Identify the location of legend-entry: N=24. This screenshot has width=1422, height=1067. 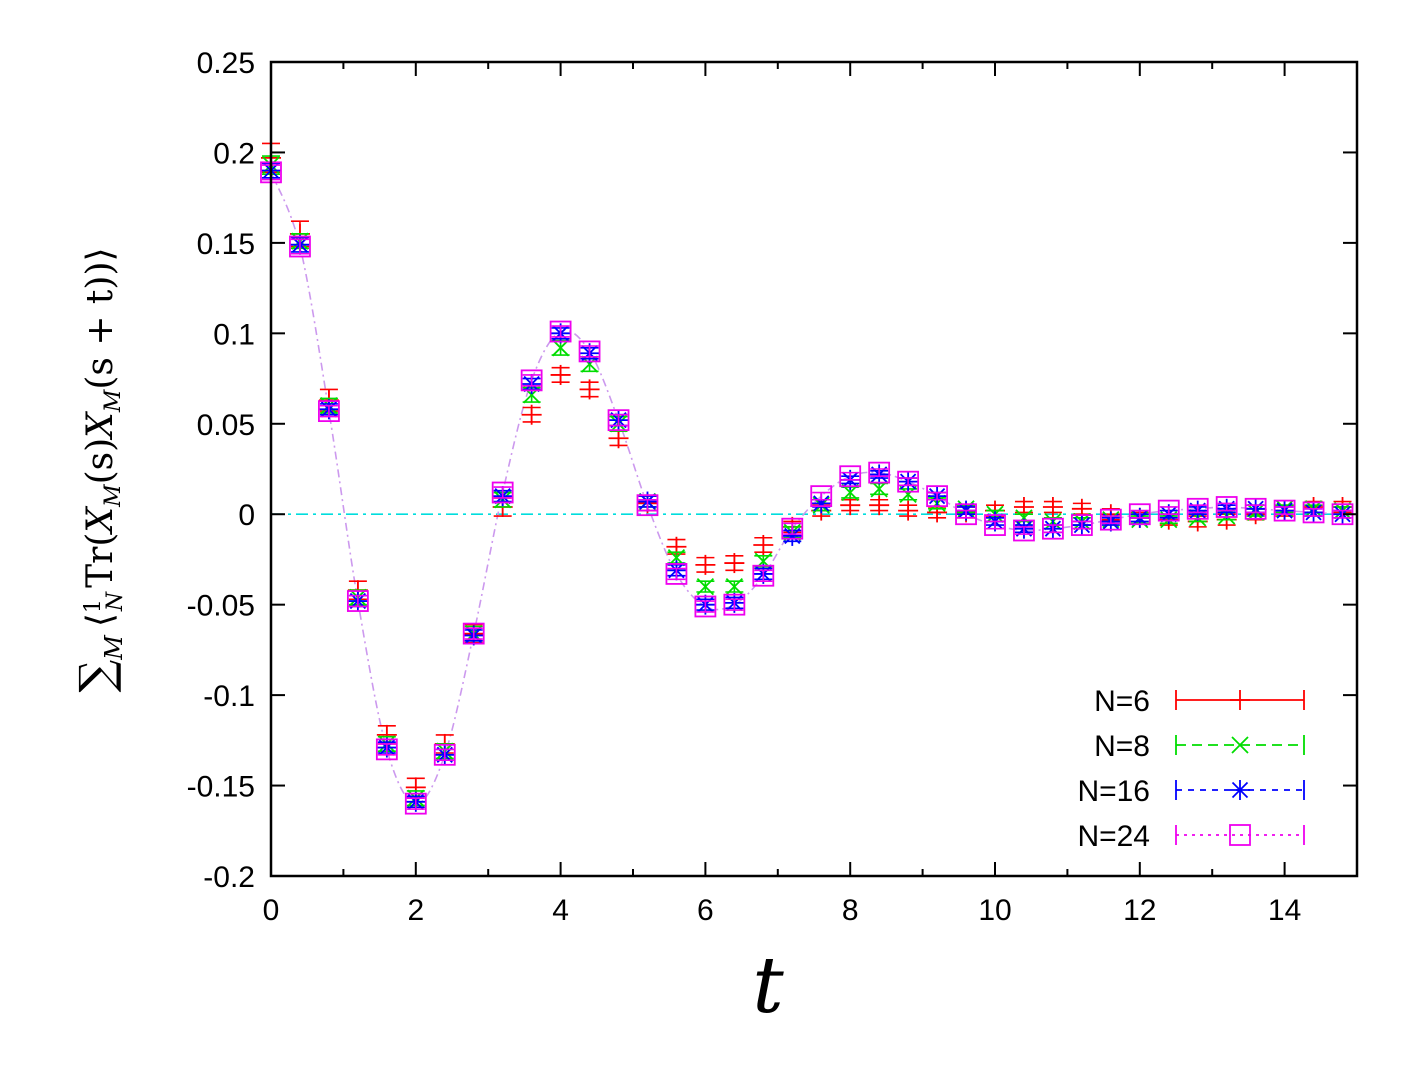
(1191, 836).